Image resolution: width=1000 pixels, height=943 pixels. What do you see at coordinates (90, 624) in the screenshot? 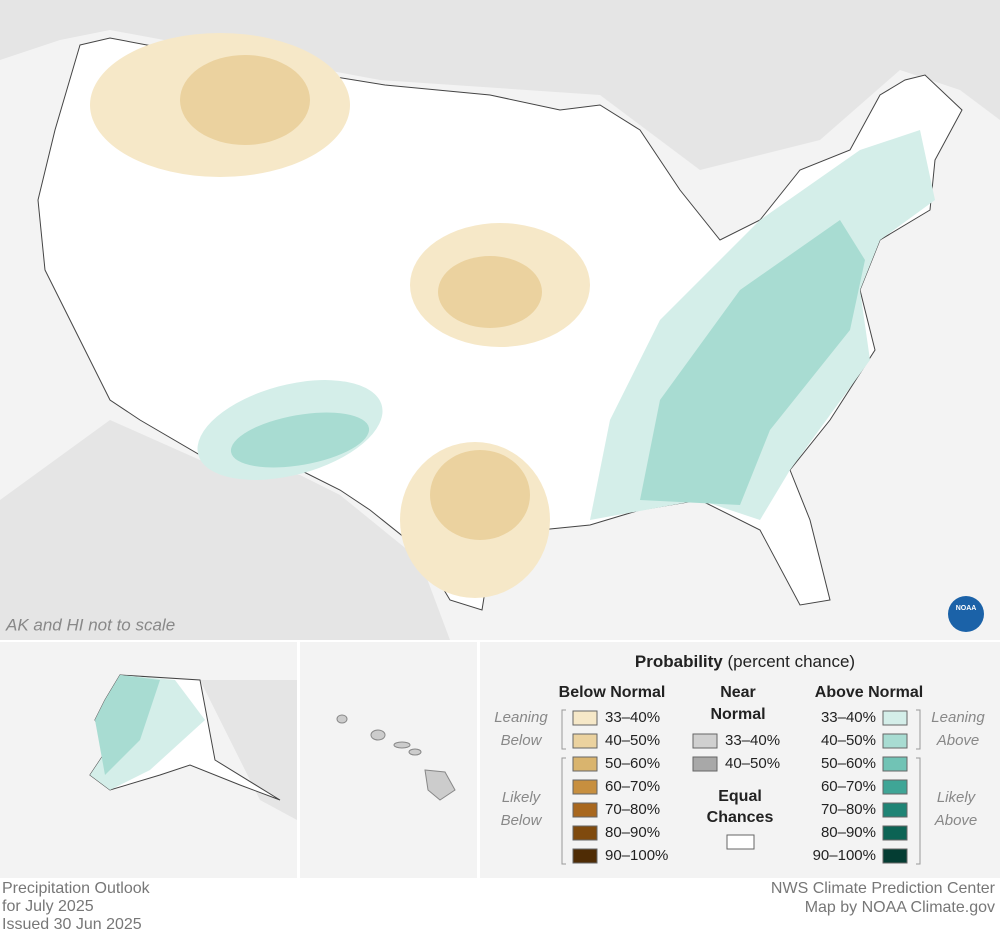
I see `scale-note: AK and HI not to scale` at bounding box center [90, 624].